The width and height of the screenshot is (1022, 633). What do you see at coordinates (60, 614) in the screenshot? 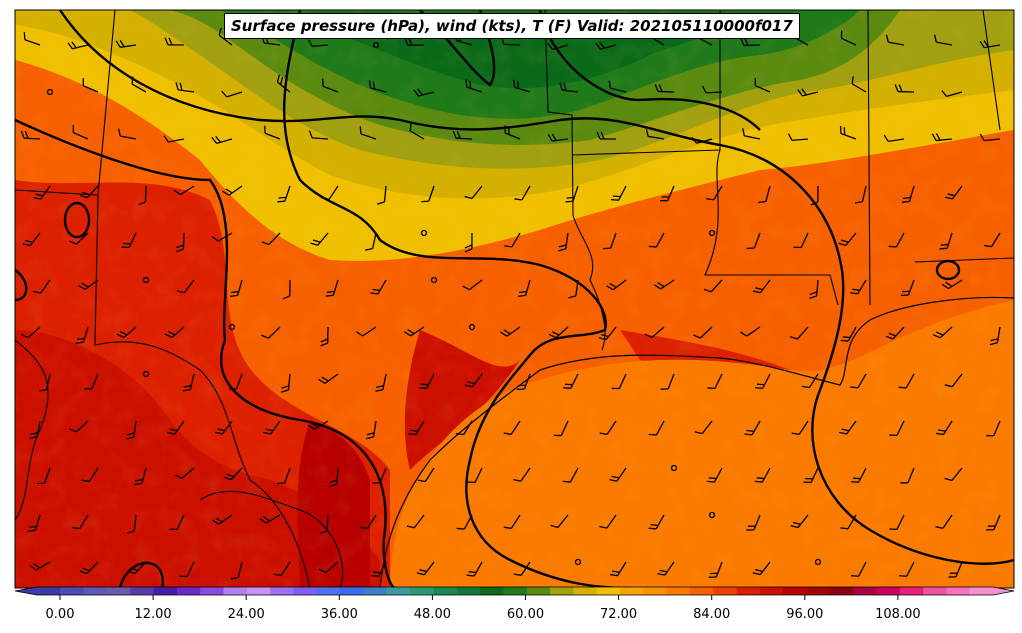
I see `colorbar-tick-label: 0.00` at bounding box center [60, 614].